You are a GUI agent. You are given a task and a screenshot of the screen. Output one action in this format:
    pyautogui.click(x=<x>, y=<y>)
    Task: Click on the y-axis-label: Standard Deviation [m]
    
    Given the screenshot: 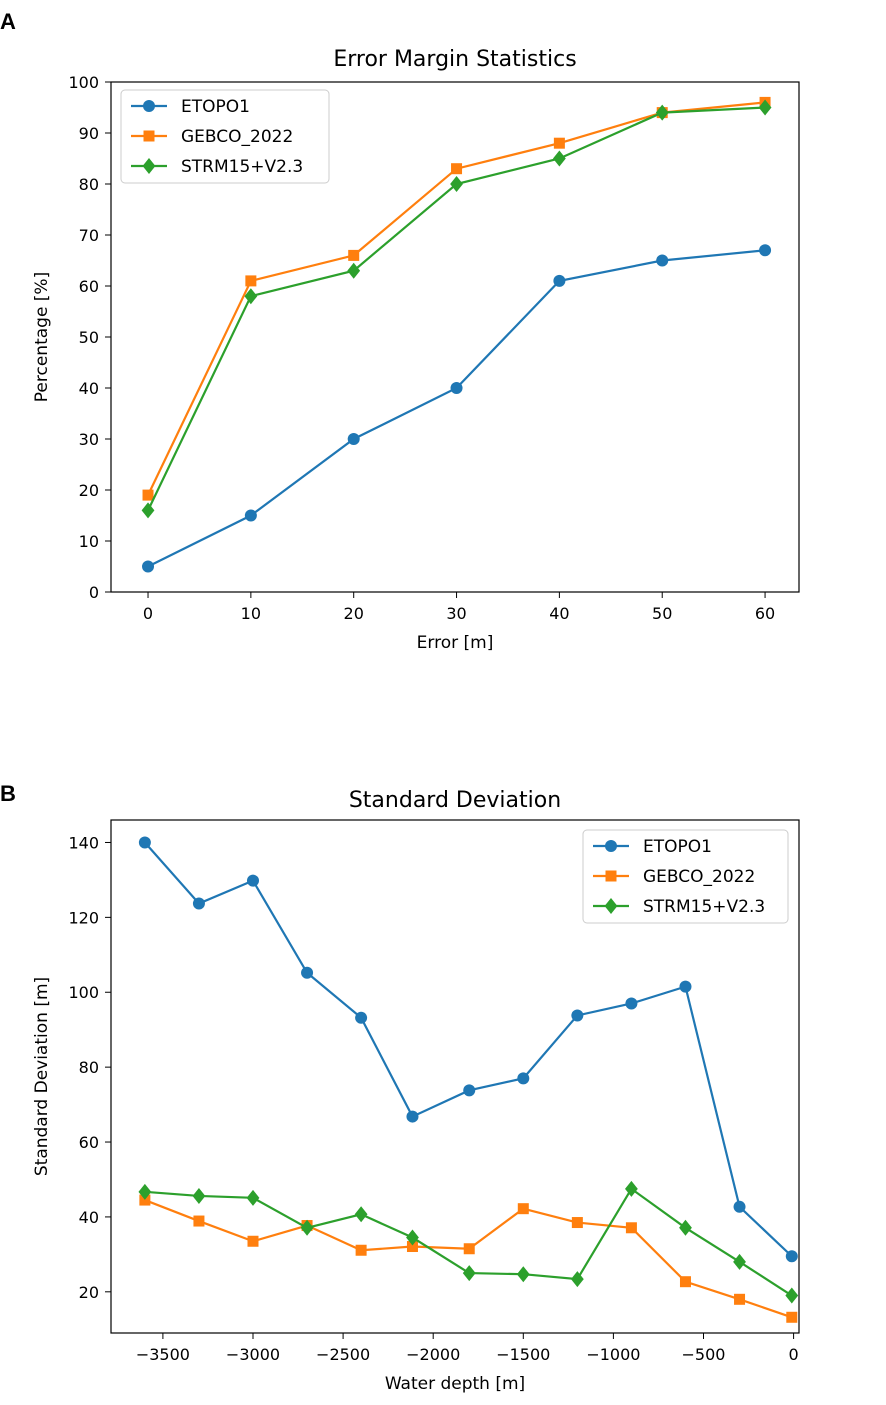 What is the action you would take?
    pyautogui.click(x=42, y=1076)
    